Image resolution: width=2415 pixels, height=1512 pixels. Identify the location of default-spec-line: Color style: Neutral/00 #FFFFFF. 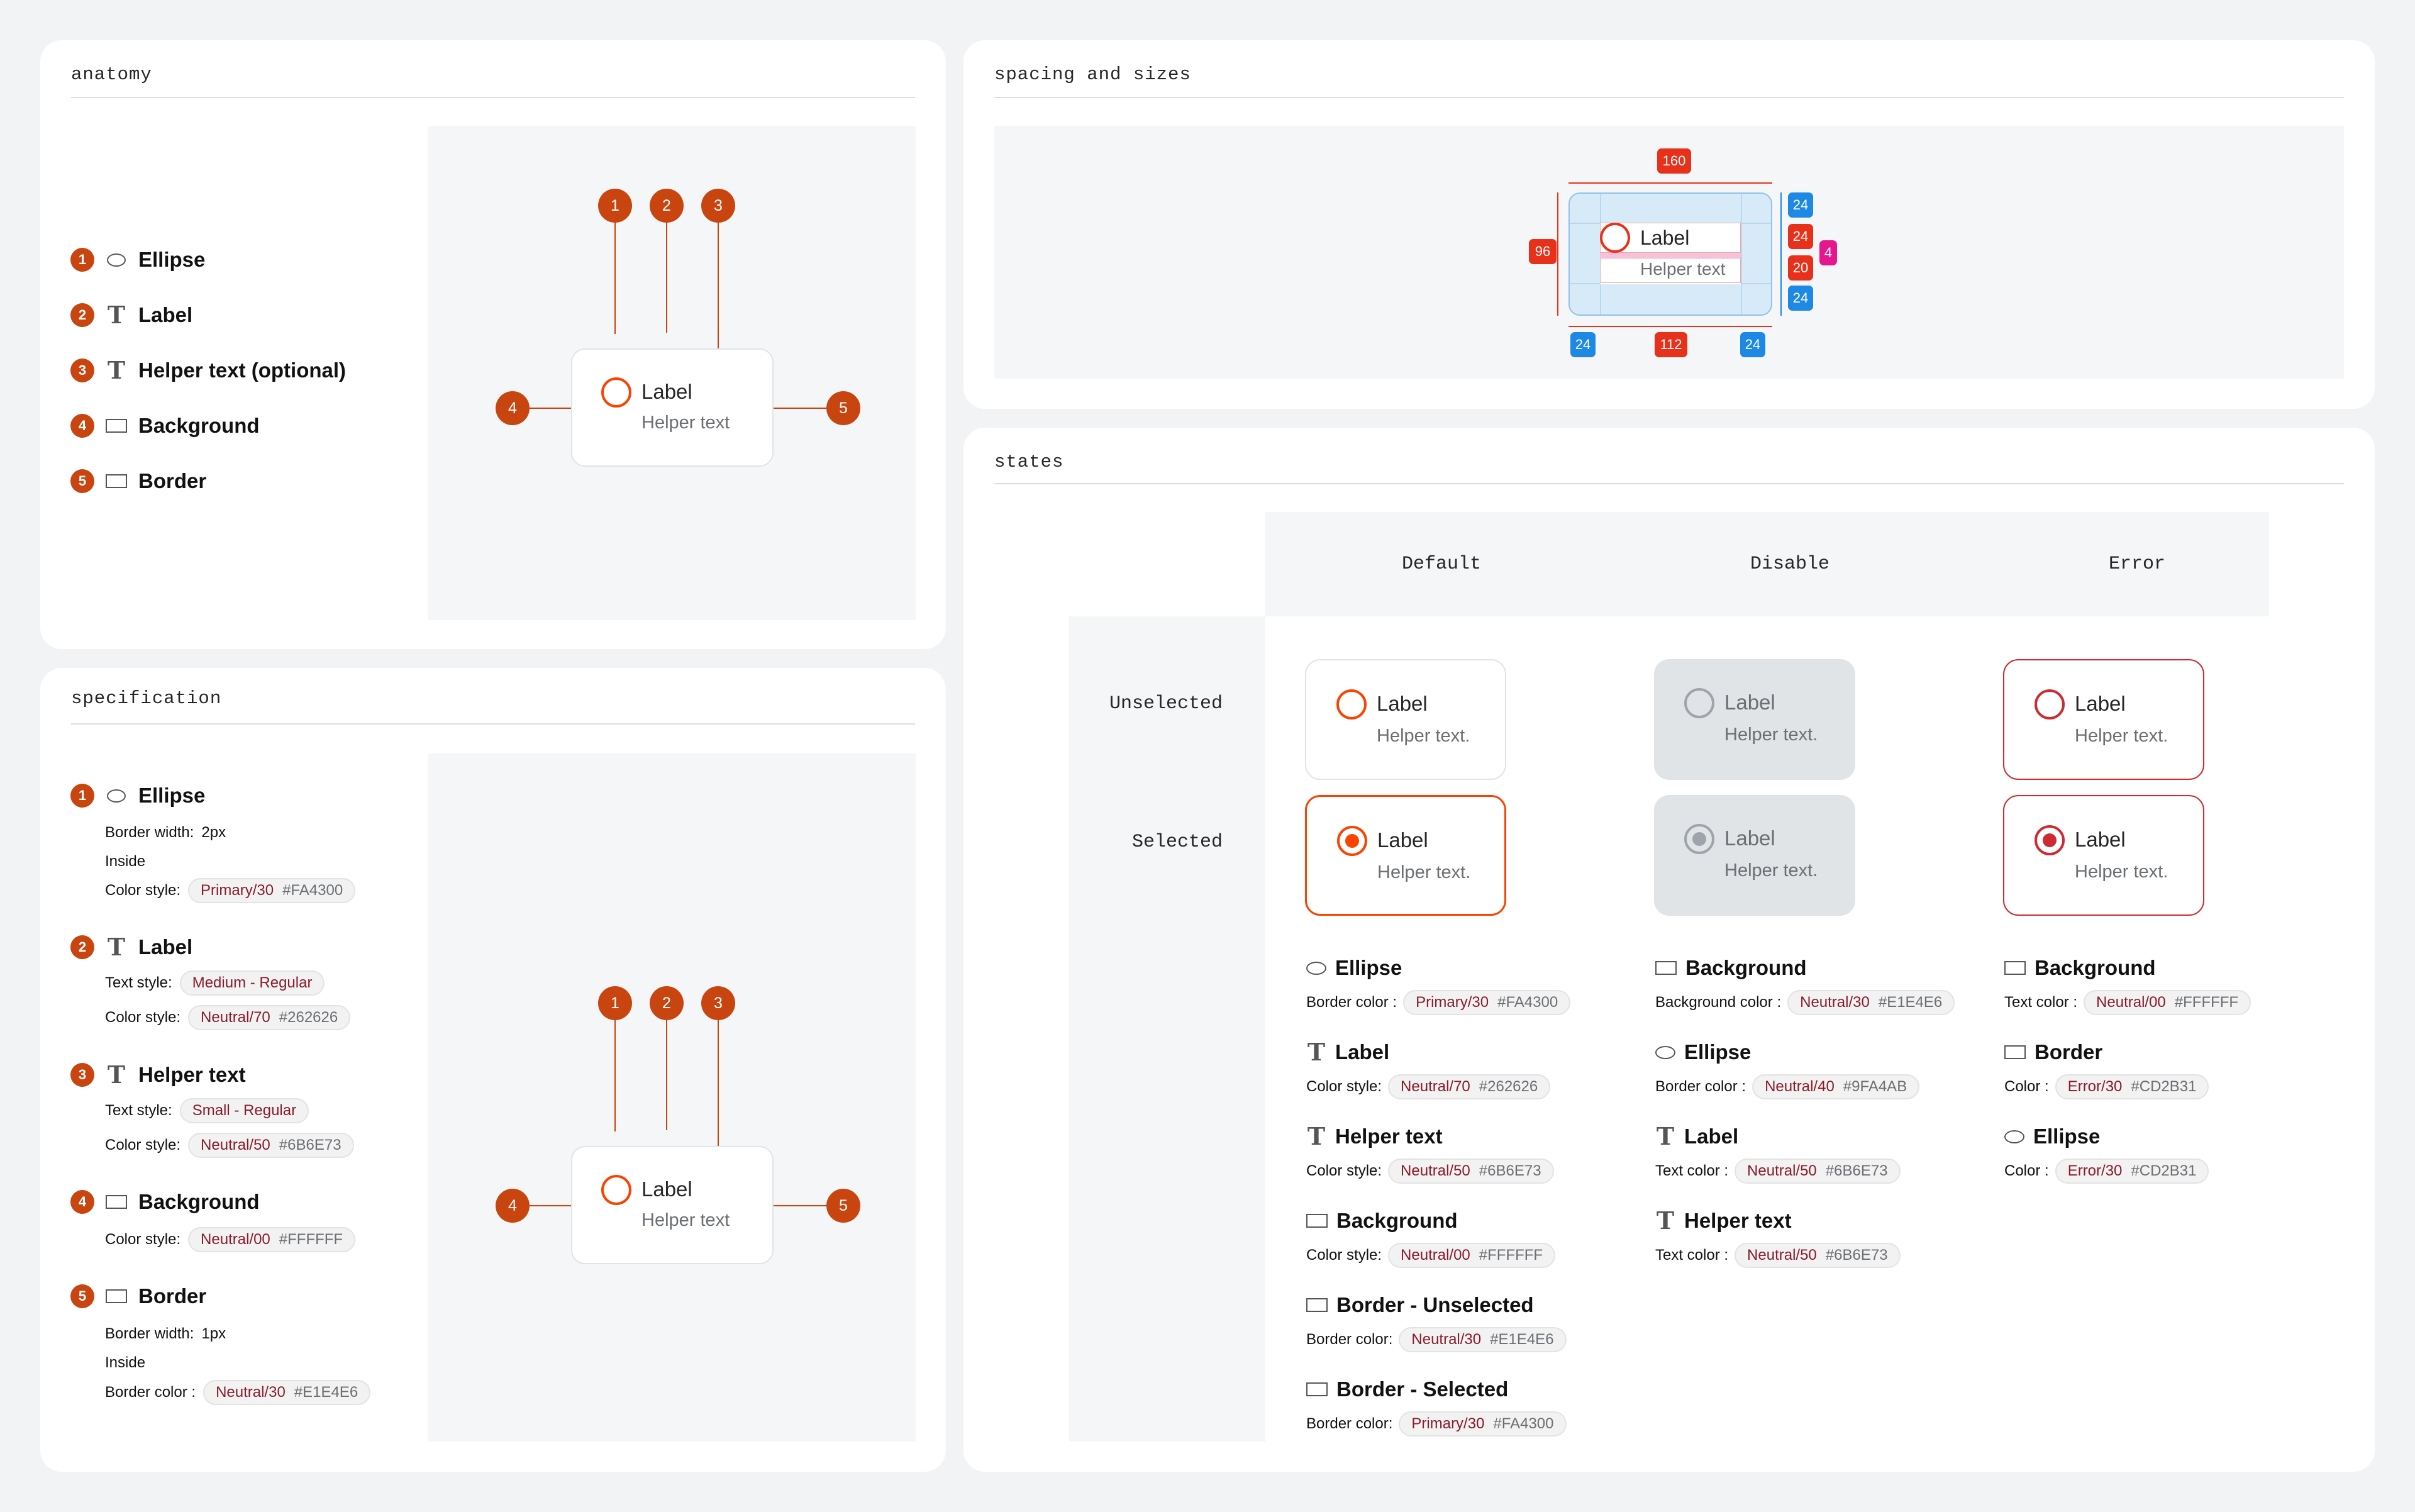
(1431, 1255).